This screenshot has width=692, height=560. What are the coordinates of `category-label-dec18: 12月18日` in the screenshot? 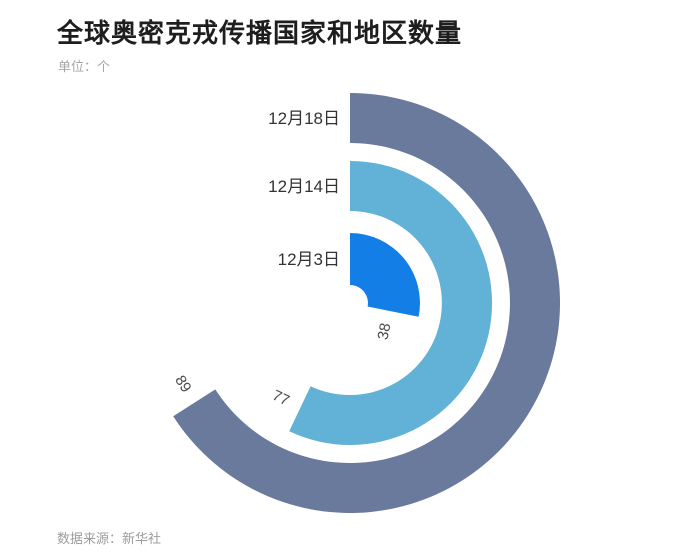 It's located at (304, 118).